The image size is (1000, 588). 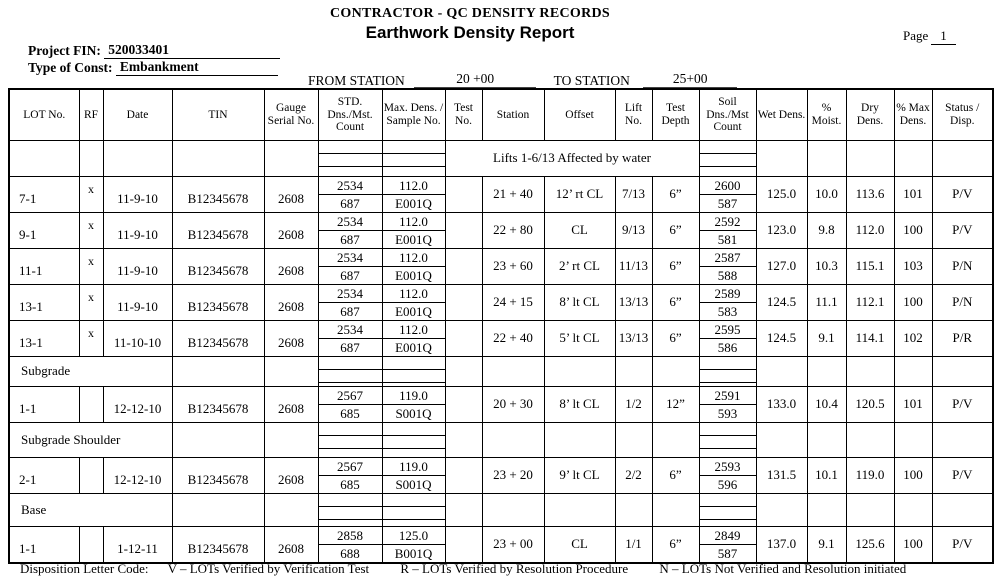 I want to click on cell-max-dens-pct: 103, so click(x=913, y=266).